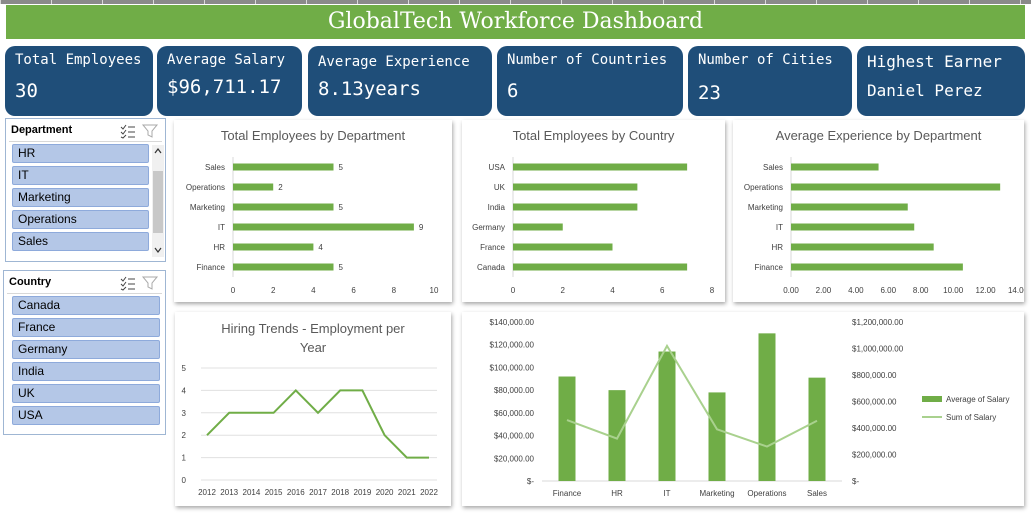  What do you see at coordinates (492, 247) in the screenshot?
I see `category-label: France` at bounding box center [492, 247].